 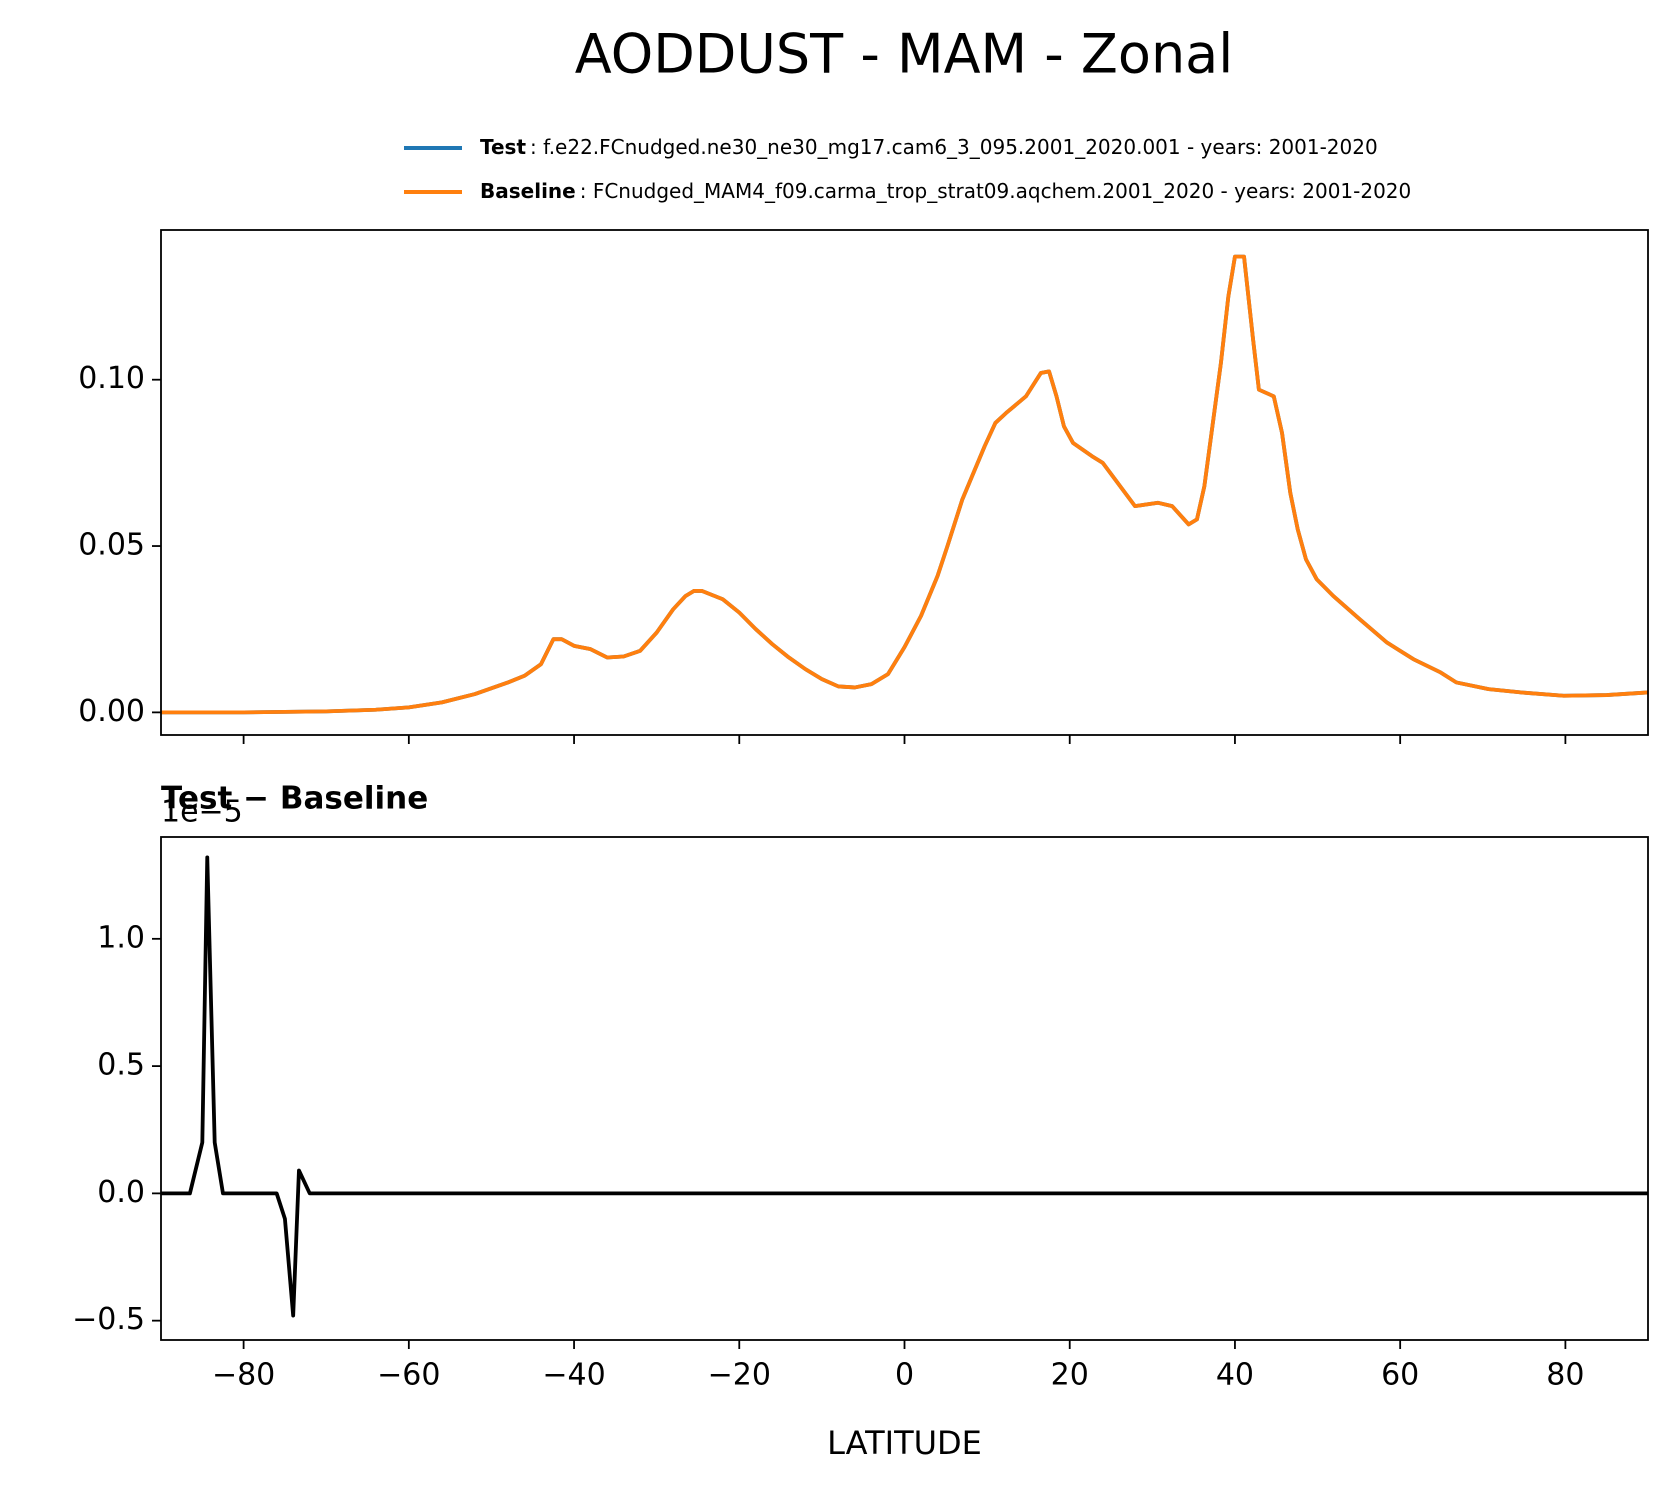 I want to click on x-tick-label: −80, so click(x=243, y=1375).